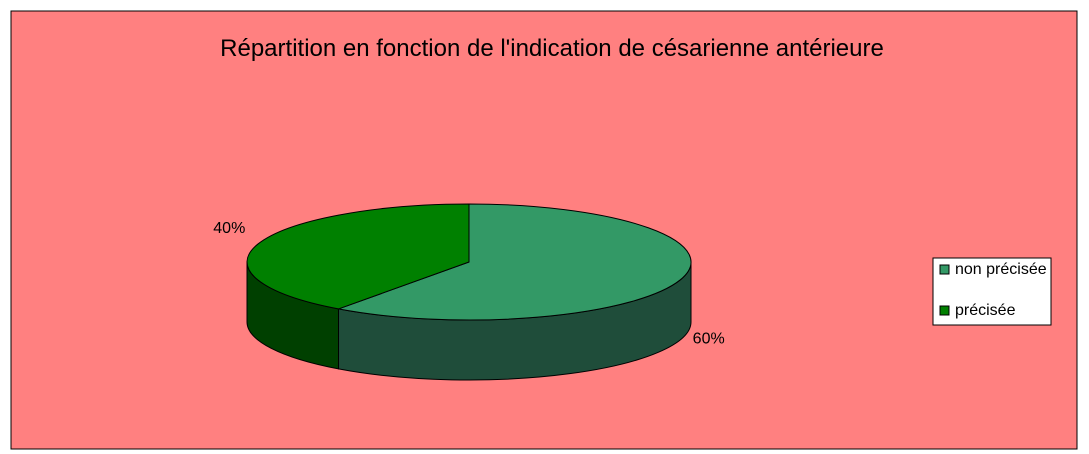 The width and height of the screenshot is (1089, 454). Describe the element at coordinates (985, 310) in the screenshot. I see `legend-label: précisée` at that location.